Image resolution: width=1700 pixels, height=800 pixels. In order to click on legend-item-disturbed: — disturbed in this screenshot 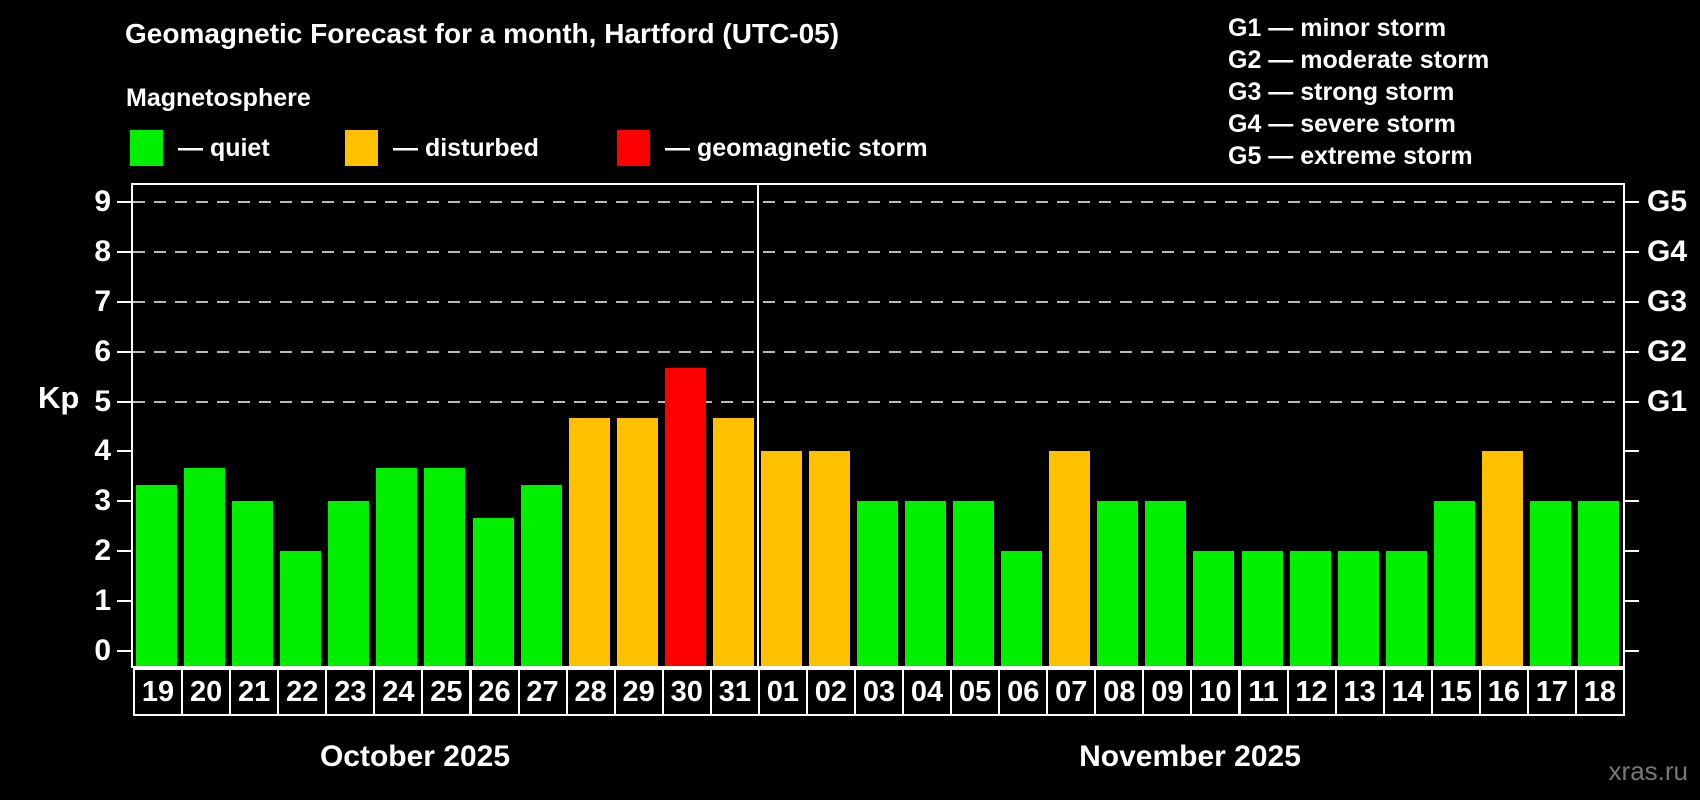, I will do `click(442, 148)`.